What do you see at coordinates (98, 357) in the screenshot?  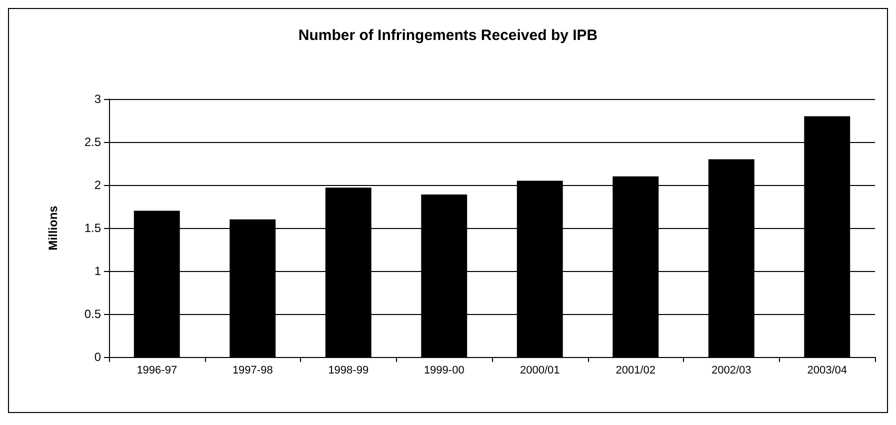 I see `y-tick-label: 0` at bounding box center [98, 357].